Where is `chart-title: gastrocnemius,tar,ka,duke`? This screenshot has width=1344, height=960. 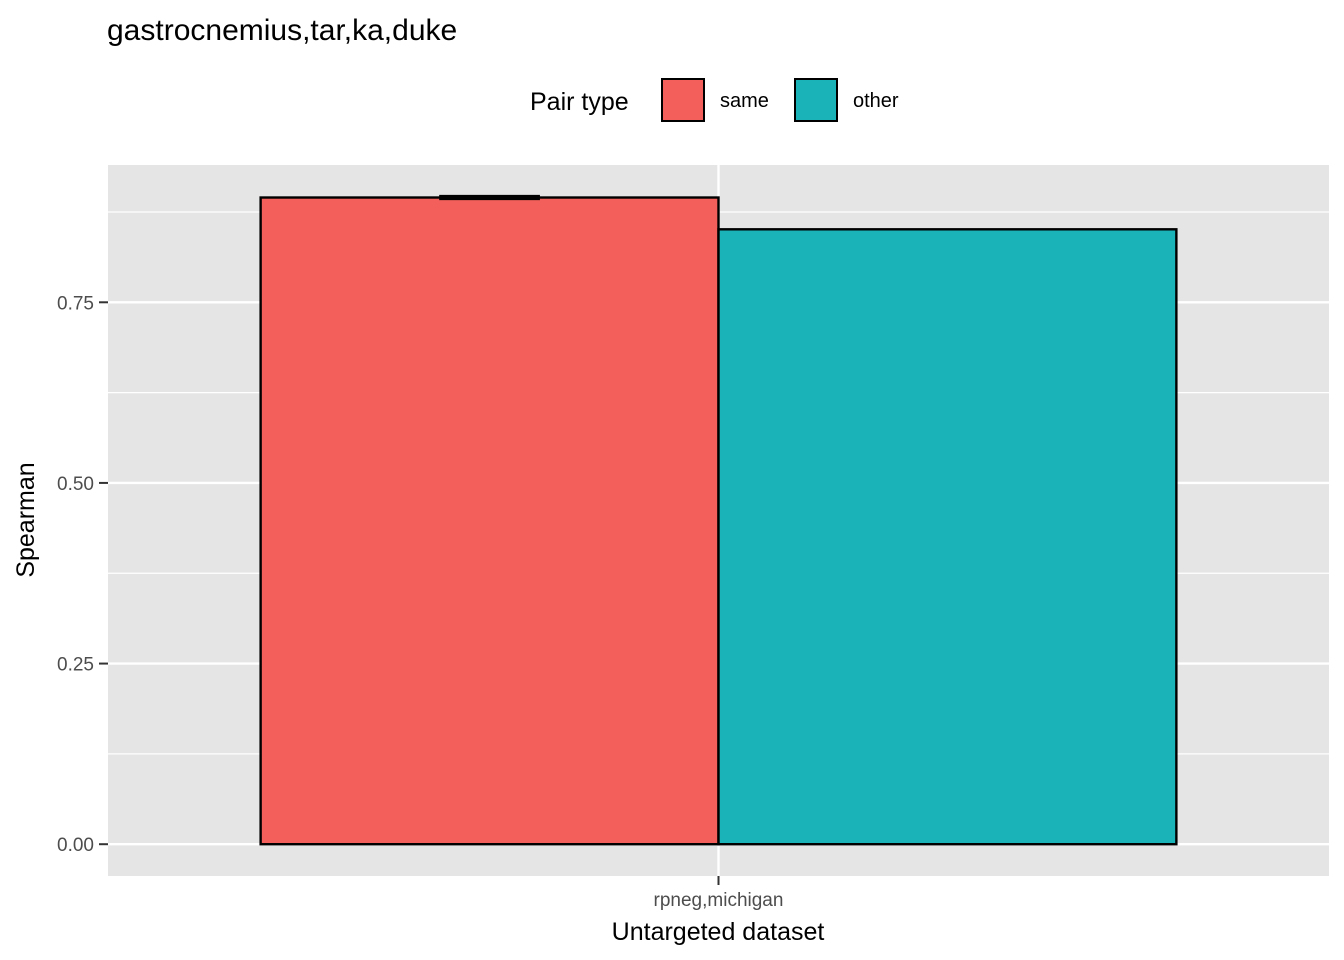
chart-title: gastrocnemius,tar,ka,duke is located at coordinates (282, 30).